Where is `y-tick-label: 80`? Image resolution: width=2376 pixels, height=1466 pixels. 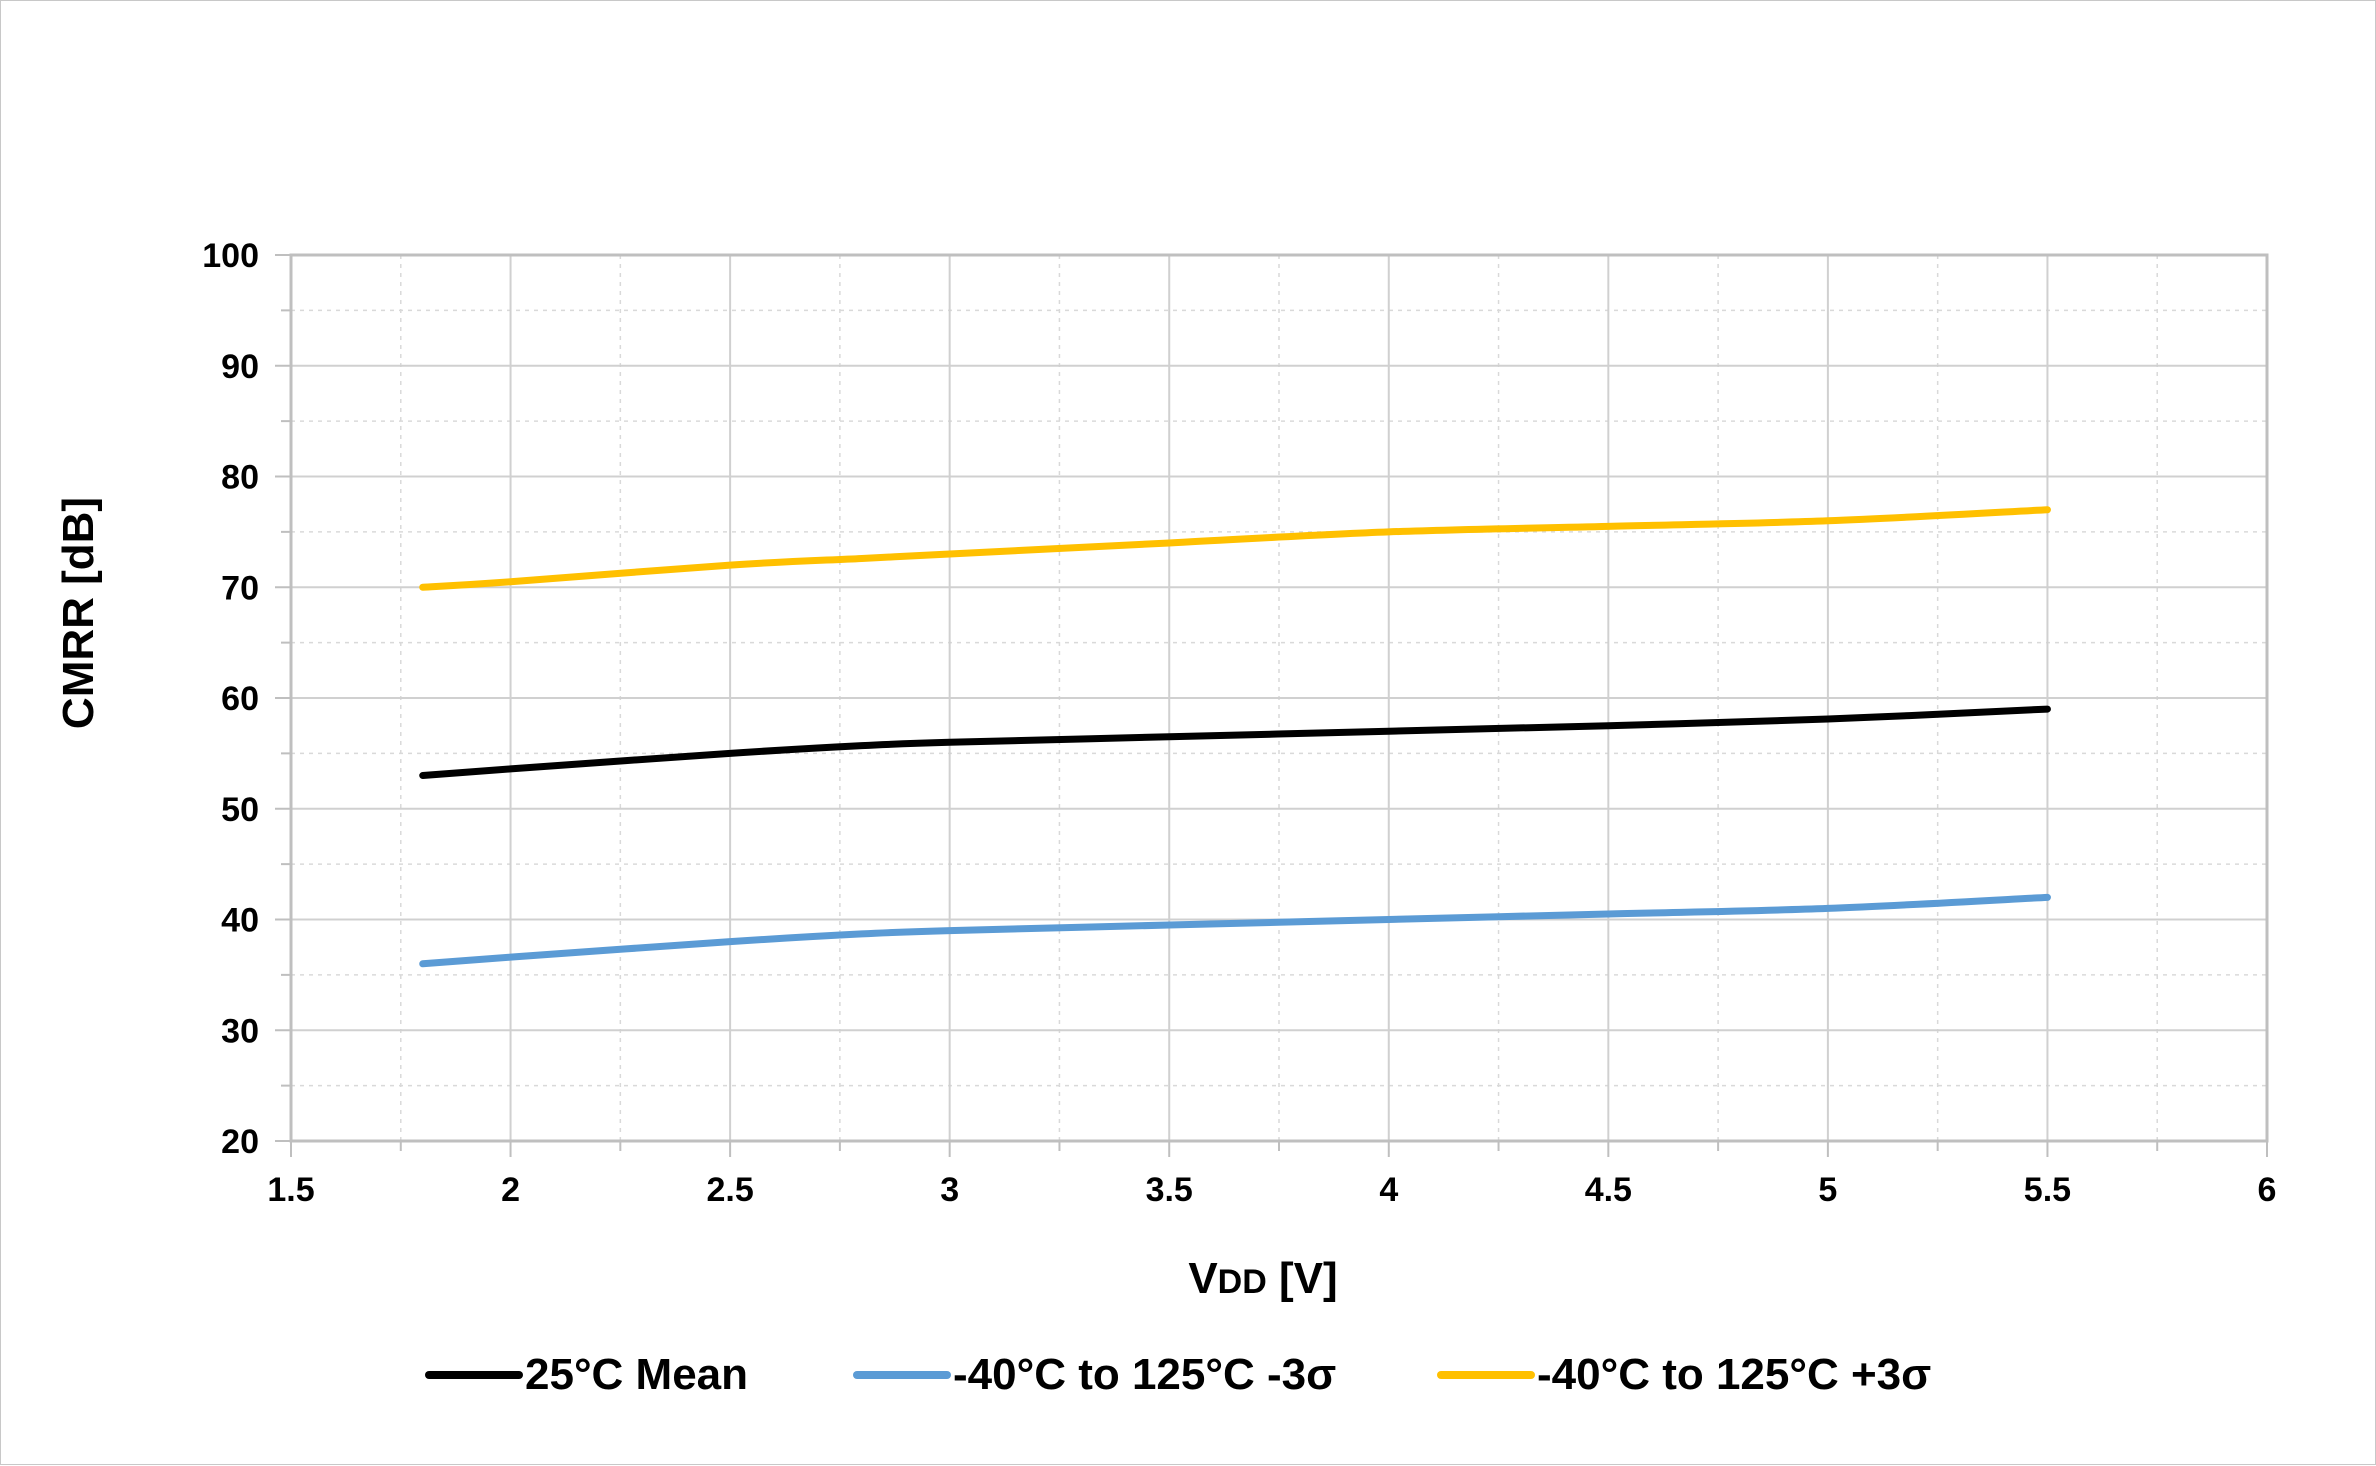
y-tick-label: 80 is located at coordinates (240, 478).